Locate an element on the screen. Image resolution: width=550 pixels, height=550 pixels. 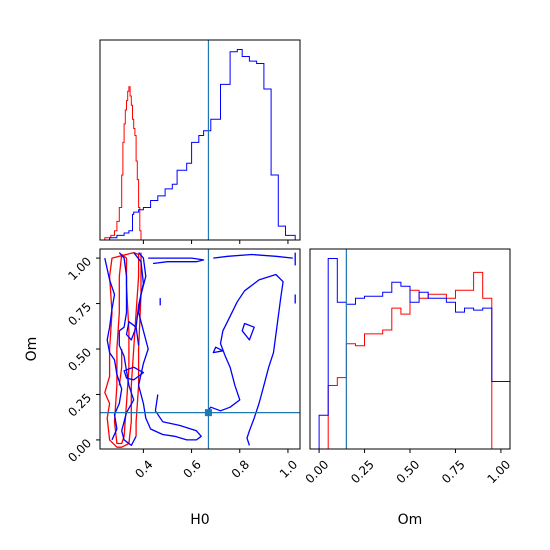
om-histogram-plot-area is located at coordinates (411, 349).